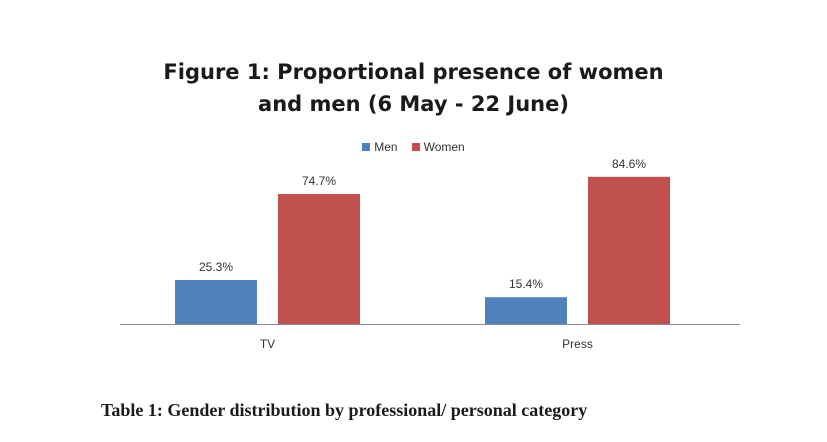  Describe the element at coordinates (444, 147) in the screenshot. I see `legend-label-women: Women` at that location.